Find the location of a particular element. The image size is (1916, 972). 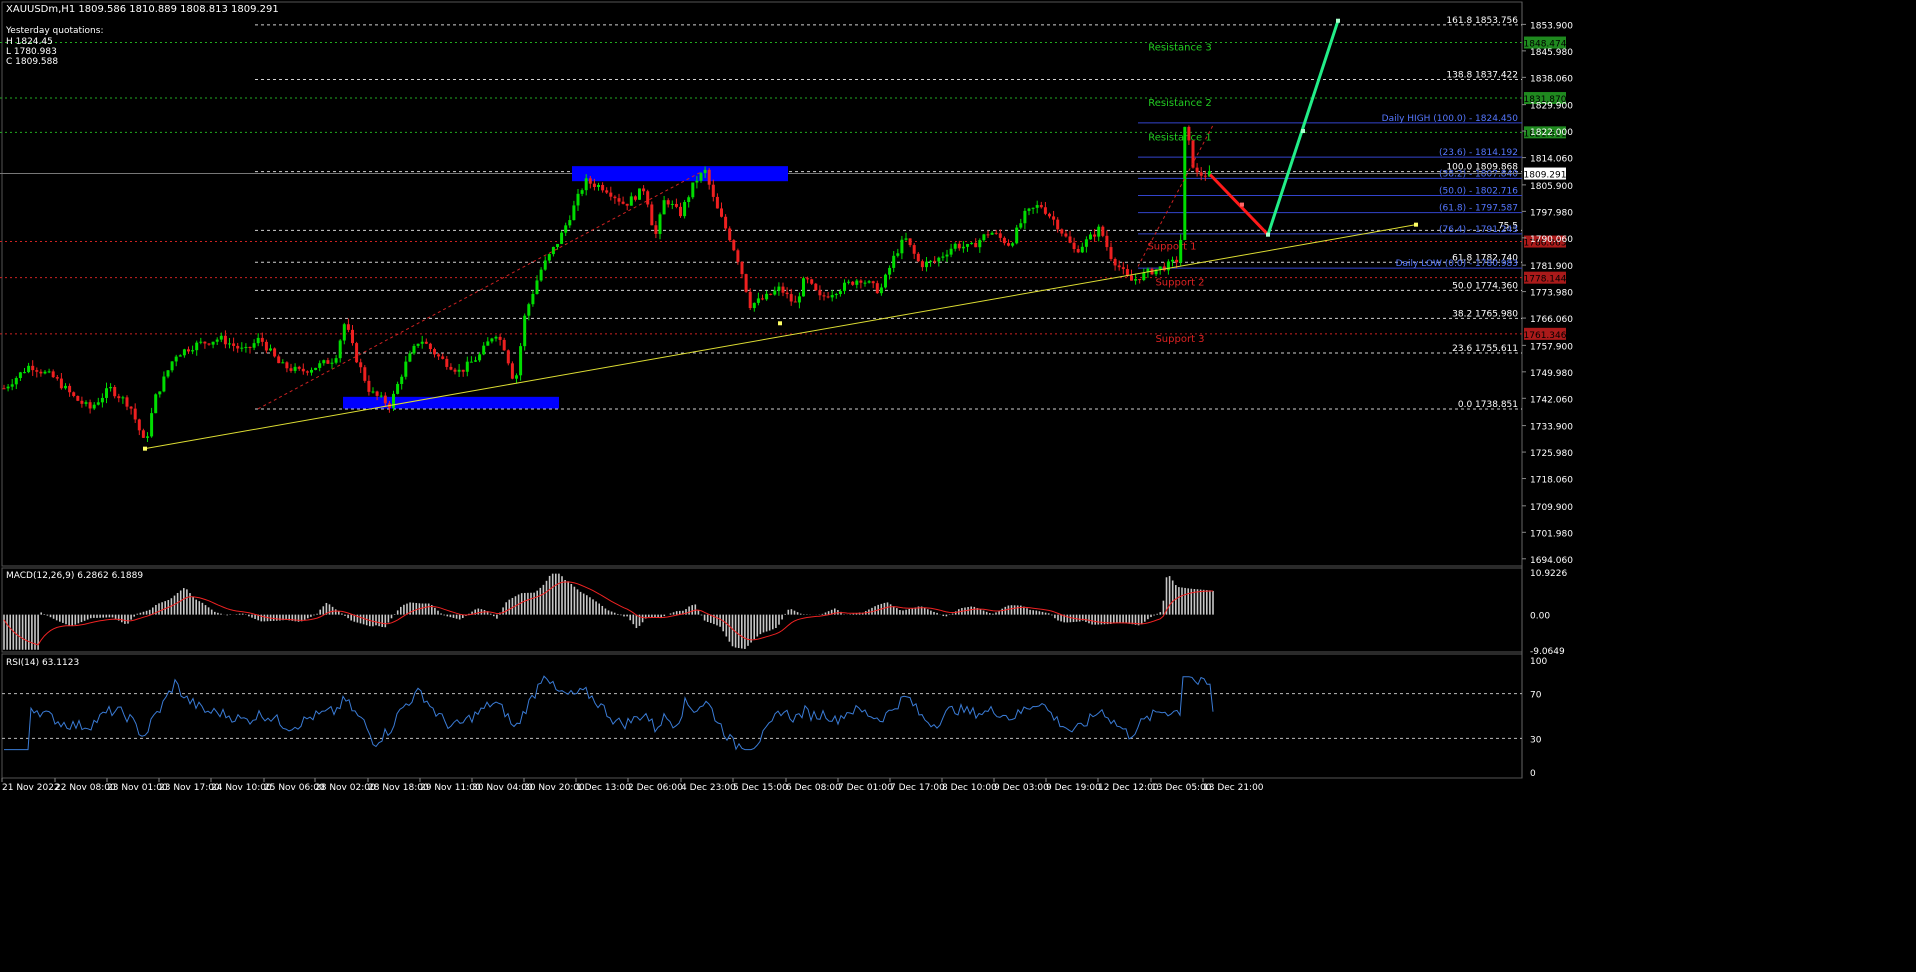

time-tick-label: 8 Dec 10:00 is located at coordinates (969, 788).